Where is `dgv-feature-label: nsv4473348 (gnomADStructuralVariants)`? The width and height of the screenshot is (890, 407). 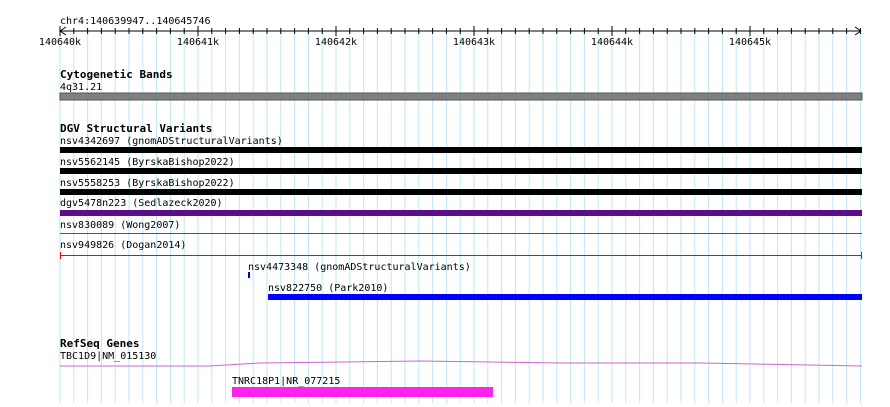 dgv-feature-label: nsv4473348 (gnomADStructuralVariants) is located at coordinates (359, 267).